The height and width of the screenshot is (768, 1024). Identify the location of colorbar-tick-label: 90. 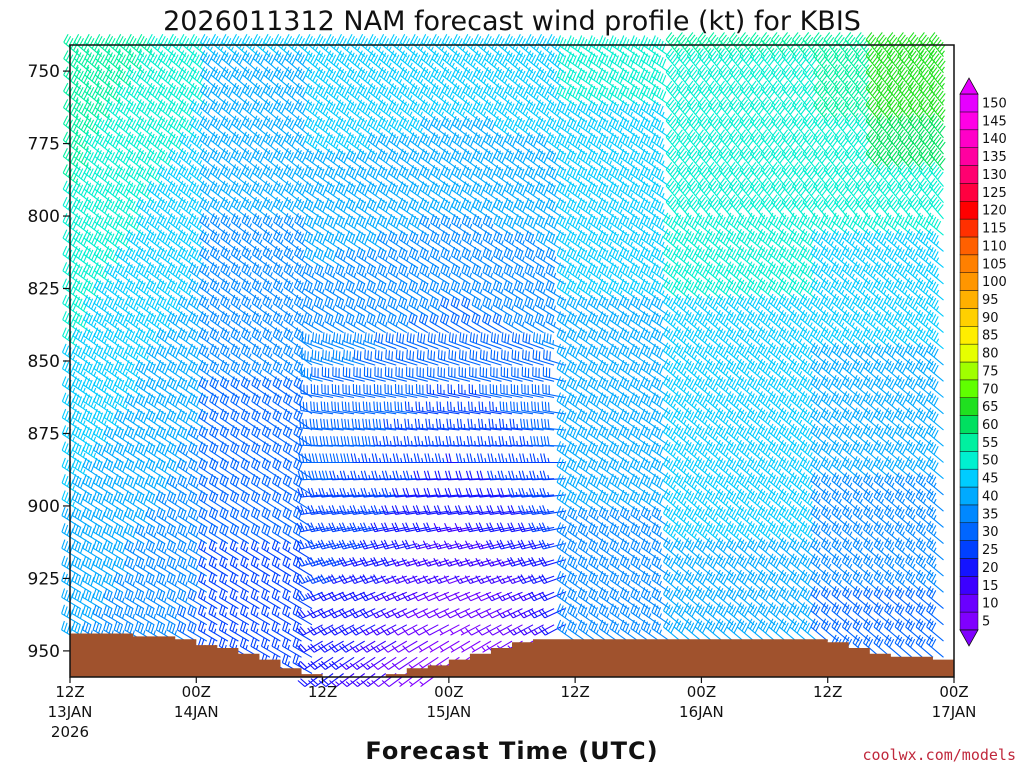
(990, 318).